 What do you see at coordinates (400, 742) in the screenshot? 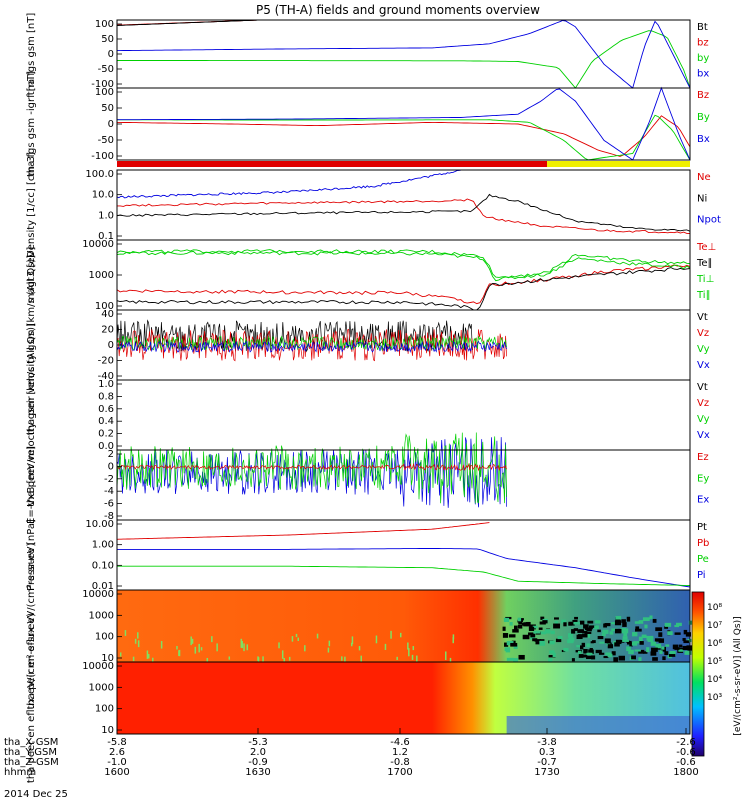
I see `x-row-value: -4.6` at bounding box center [400, 742].